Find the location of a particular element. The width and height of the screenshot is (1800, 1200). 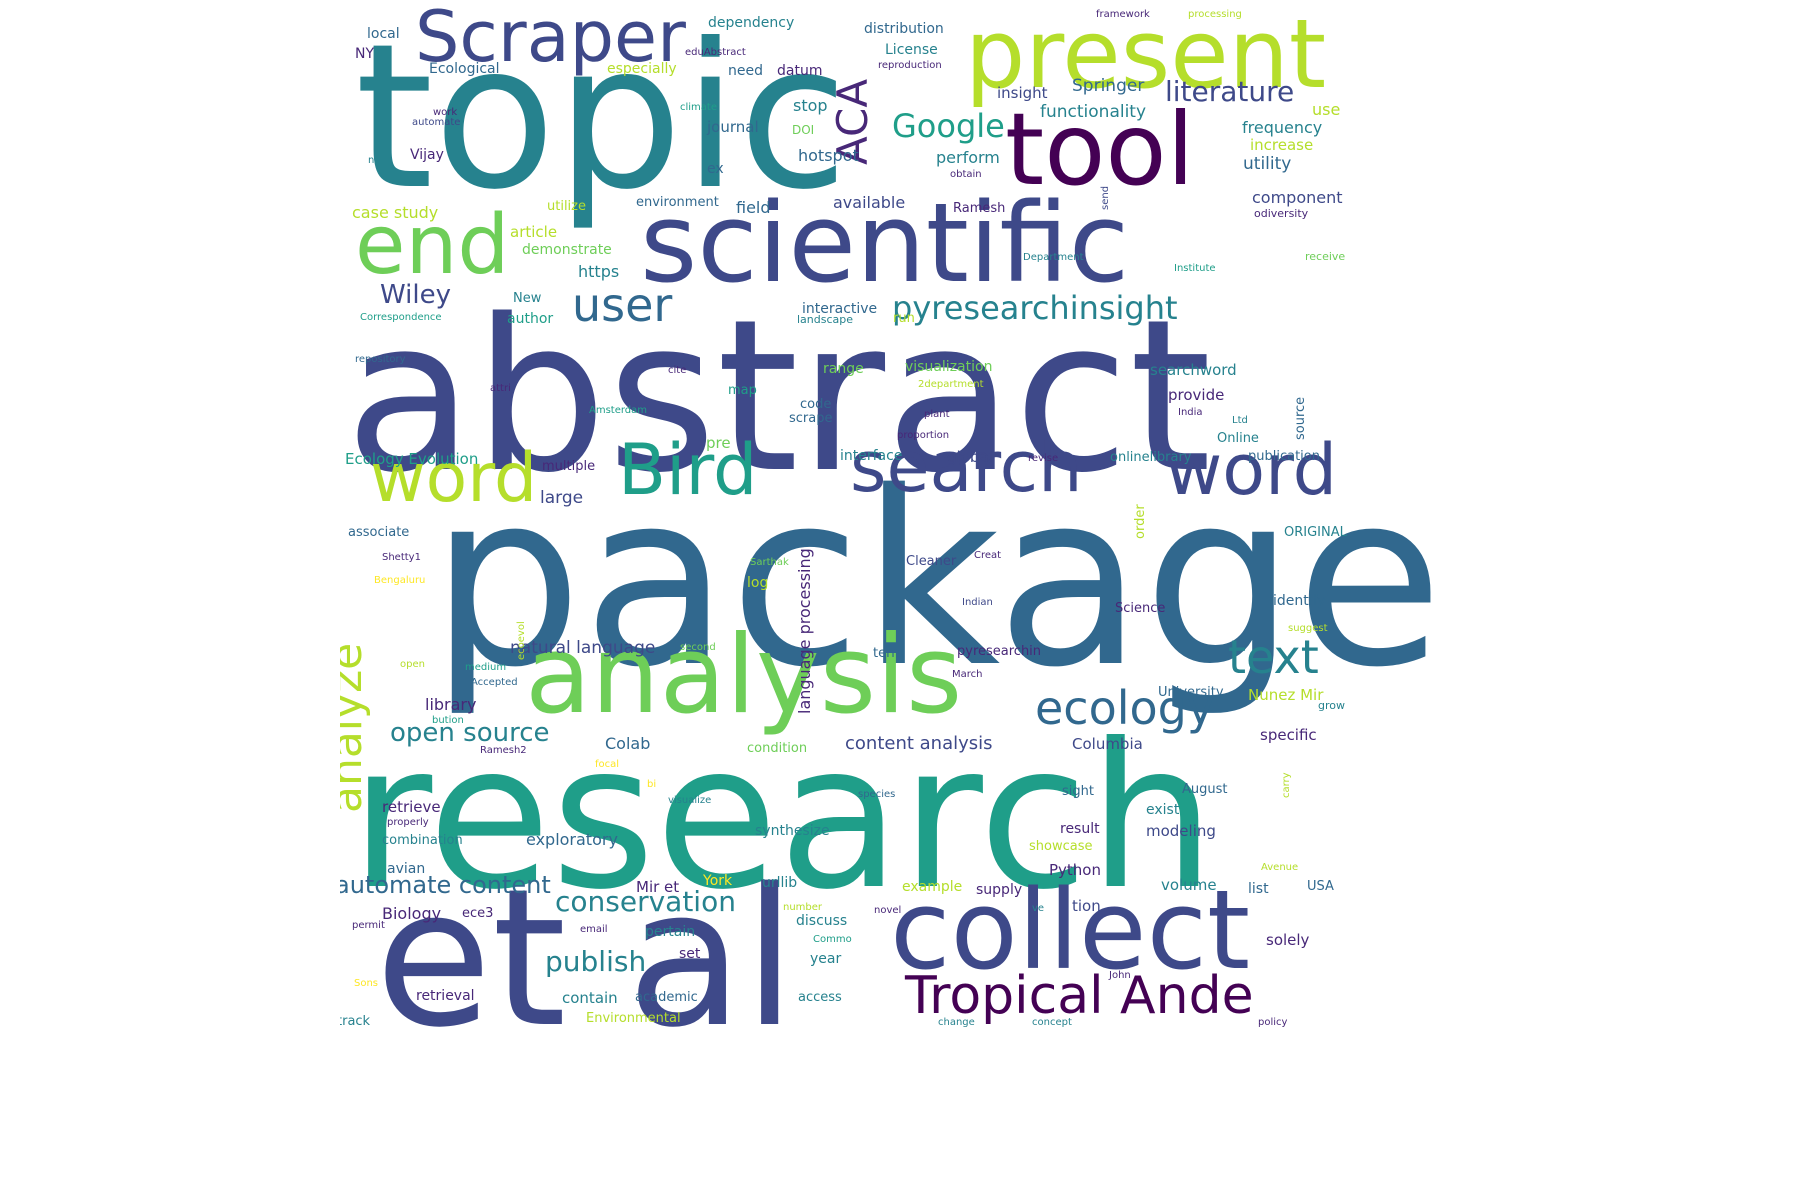

cloud-word: order is located at coordinates (1140, 521).